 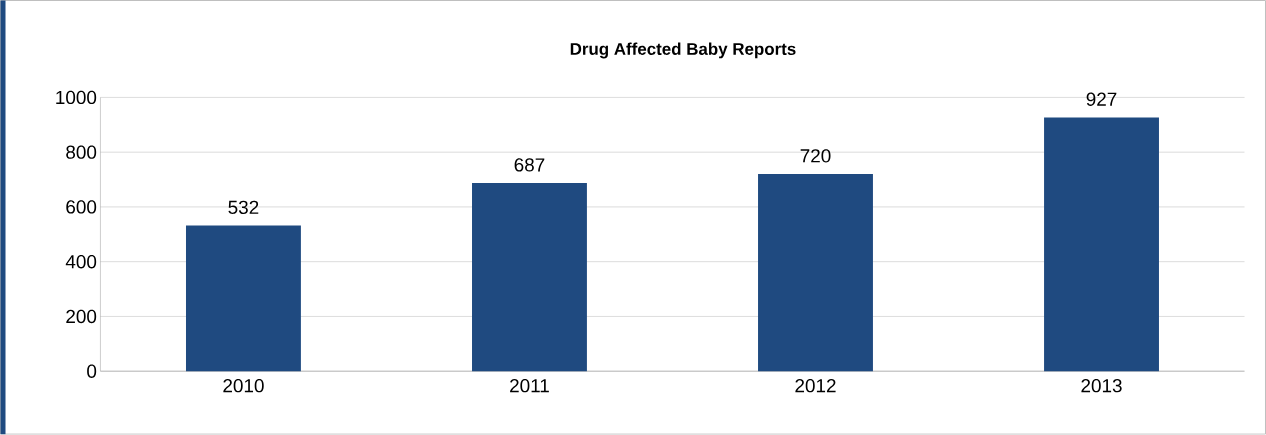 What do you see at coordinates (529, 386) in the screenshot?
I see `x-tick-label: 2011` at bounding box center [529, 386].